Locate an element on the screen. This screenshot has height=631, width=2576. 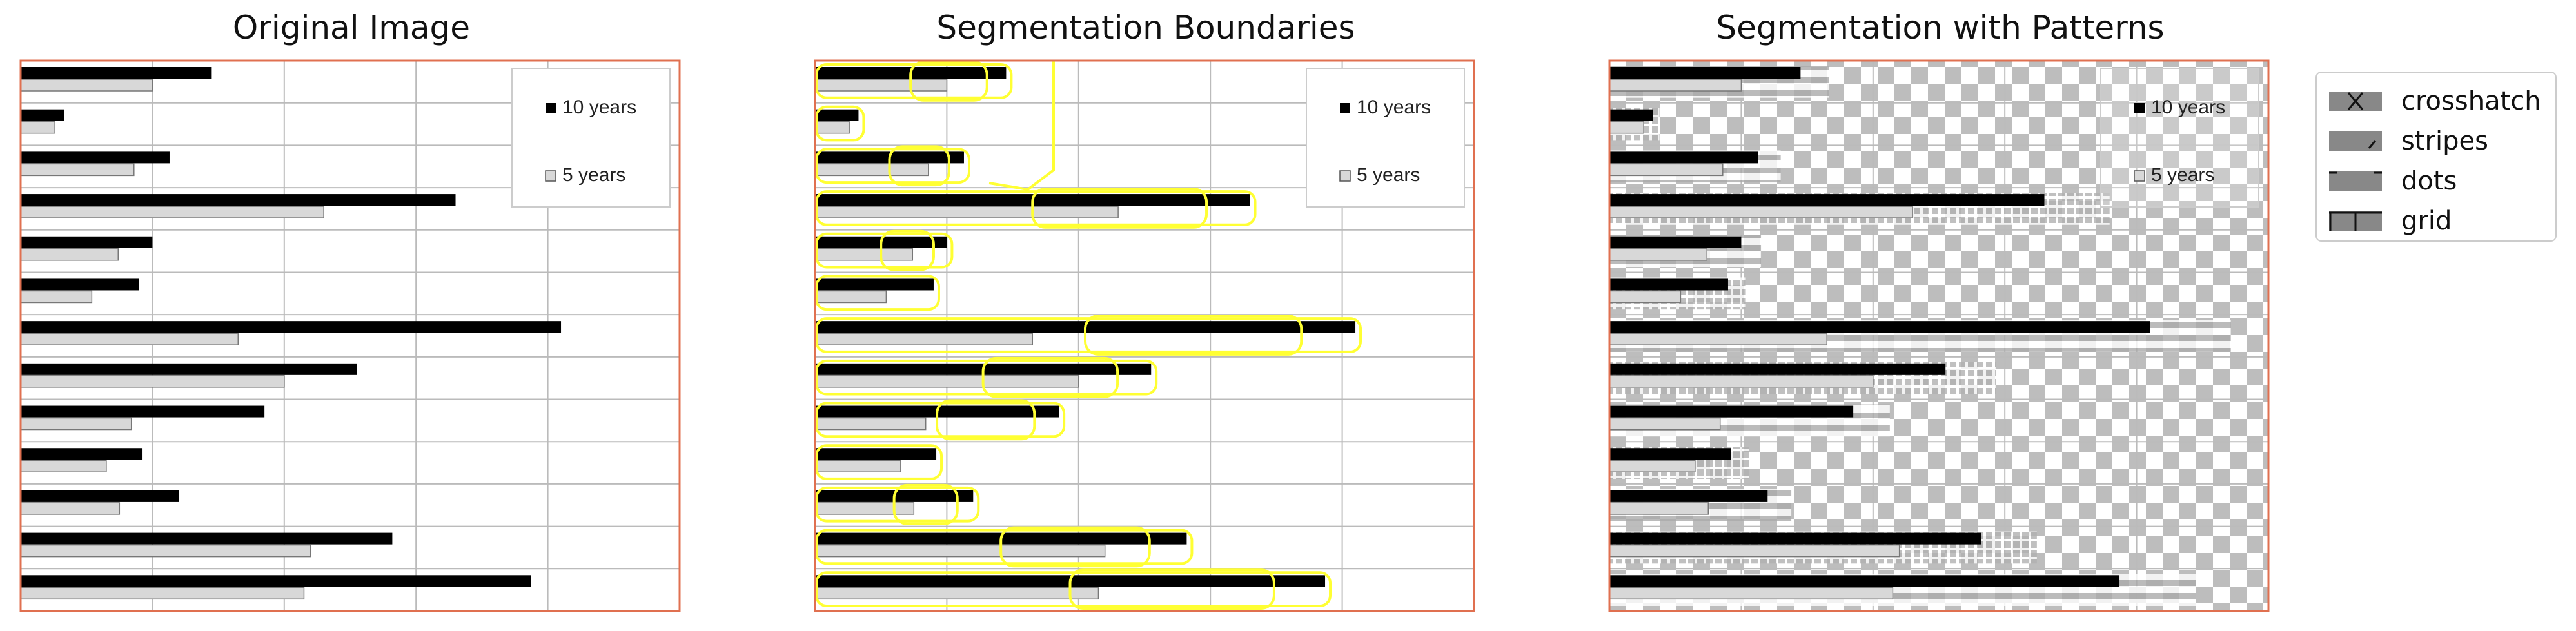
pattern-legend-label-grid: grid is located at coordinates (2426, 221).